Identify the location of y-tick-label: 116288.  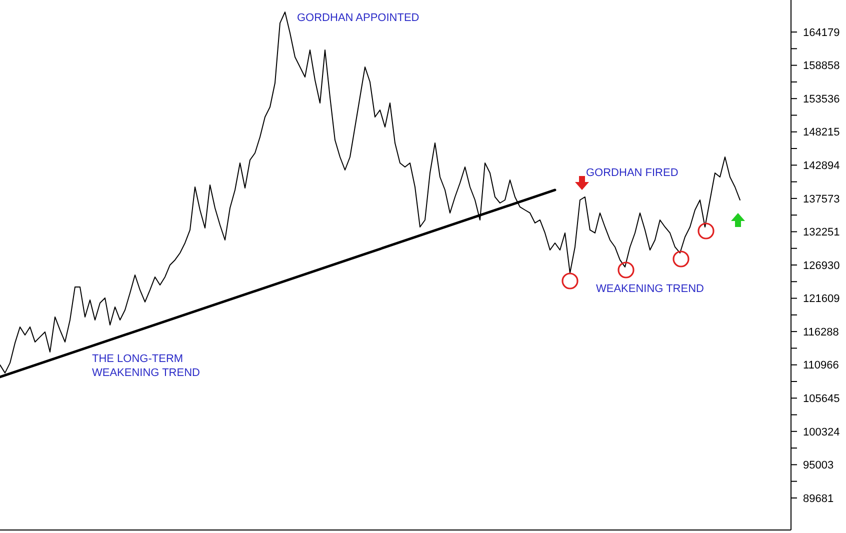
(821, 332).